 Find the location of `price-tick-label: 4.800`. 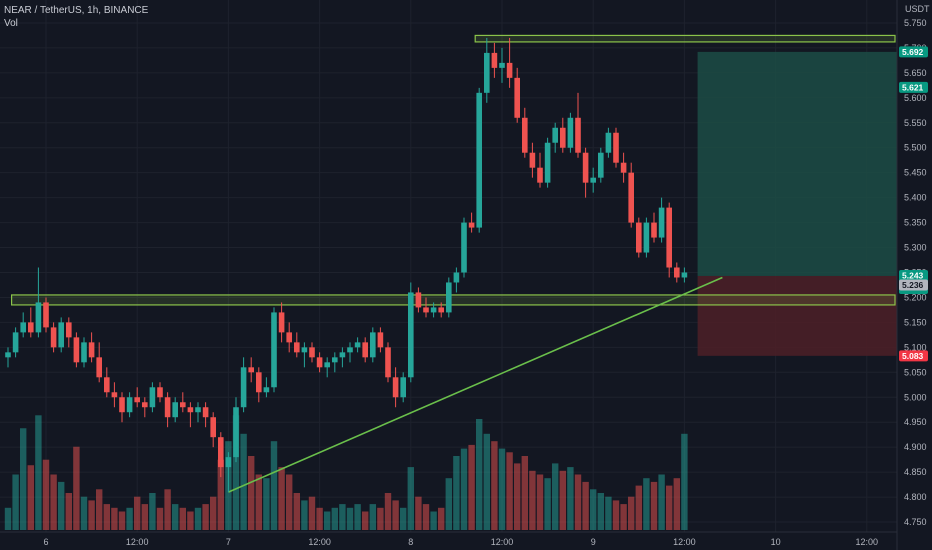

price-tick-label: 4.800 is located at coordinates (915, 497).